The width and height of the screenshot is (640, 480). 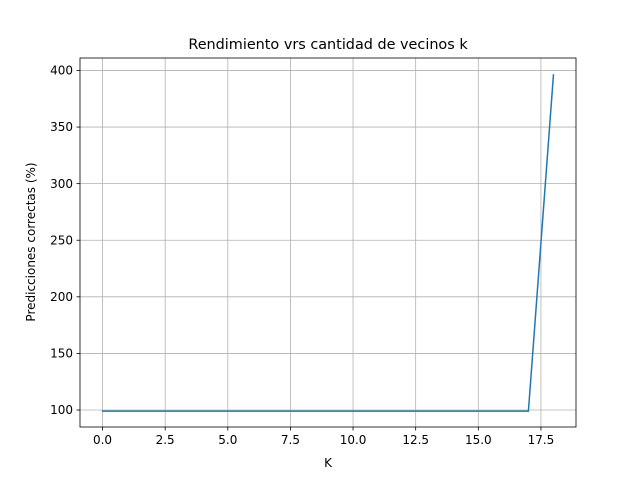 What do you see at coordinates (353, 440) in the screenshot?
I see `x-tick-label: 10.0` at bounding box center [353, 440].